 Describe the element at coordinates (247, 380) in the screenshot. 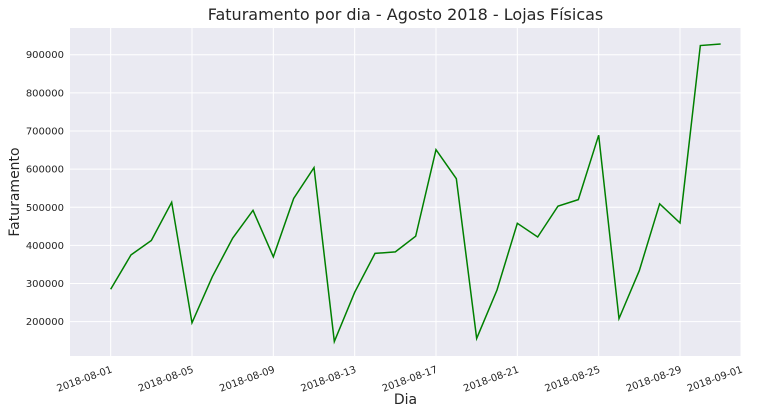

I see `x-tick-label: 2018-08-09` at that location.